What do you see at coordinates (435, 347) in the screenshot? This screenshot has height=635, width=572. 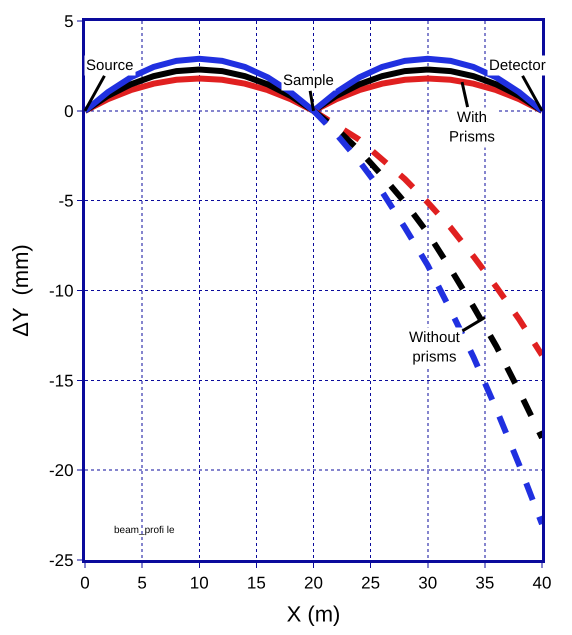 I see `annotation: Without prisms` at bounding box center [435, 347].